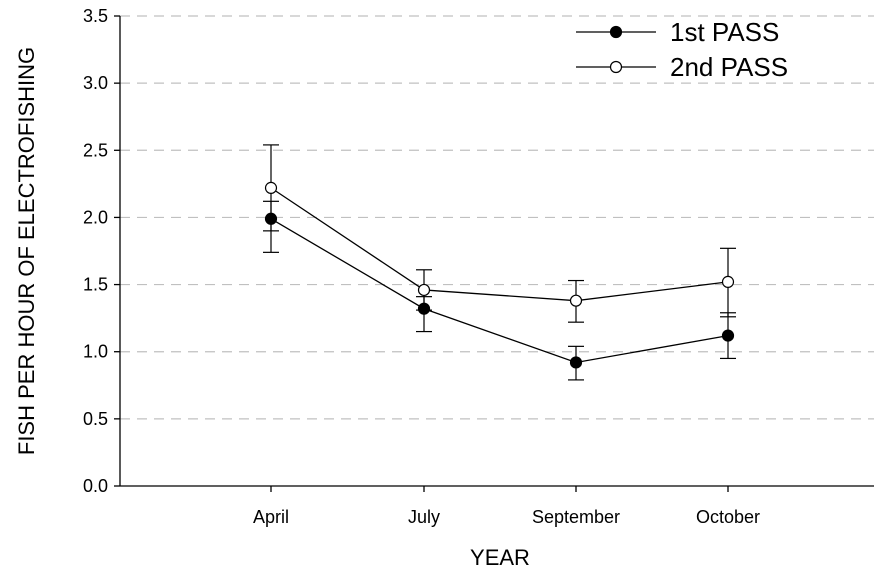 Image resolution: width=874 pixels, height=573 pixels. What do you see at coordinates (95, 217) in the screenshot?
I see `y-tick-label: 2.0` at bounding box center [95, 217].